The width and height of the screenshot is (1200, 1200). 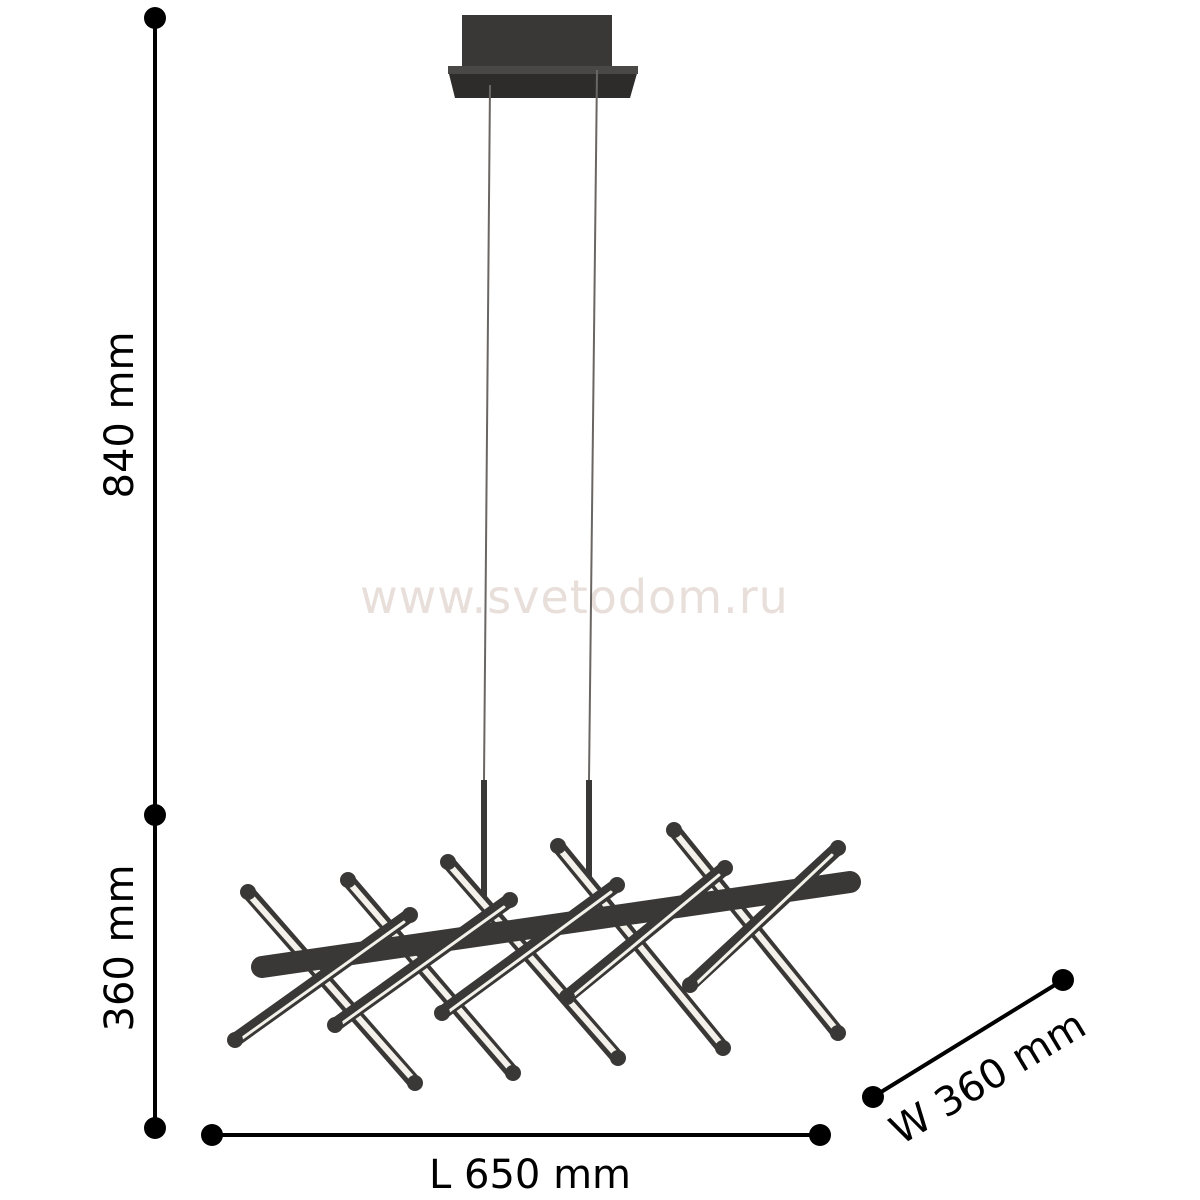 What do you see at coordinates (120, 948) in the screenshot?
I see `body-height-label: 360 mm` at bounding box center [120, 948].